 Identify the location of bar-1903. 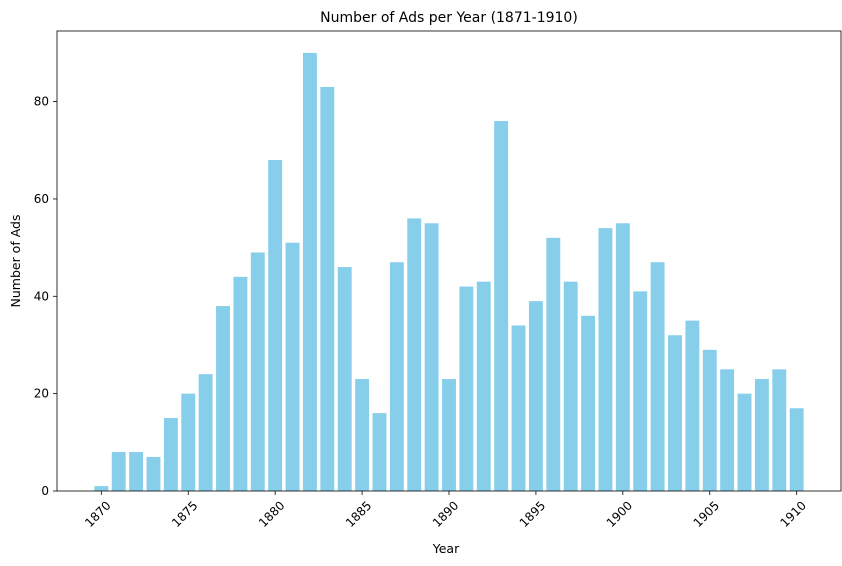
(675, 413).